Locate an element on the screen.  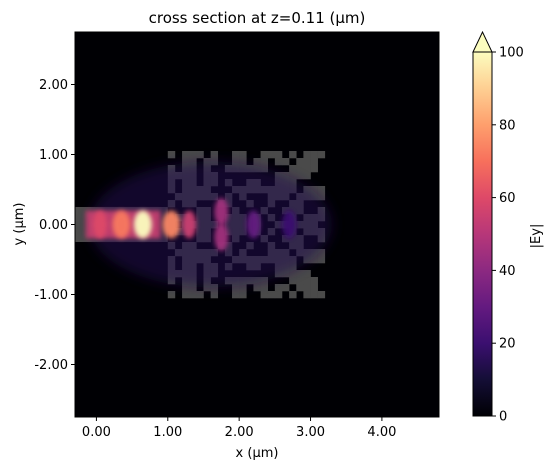
colorbar-frame is located at coordinates (482, 234).